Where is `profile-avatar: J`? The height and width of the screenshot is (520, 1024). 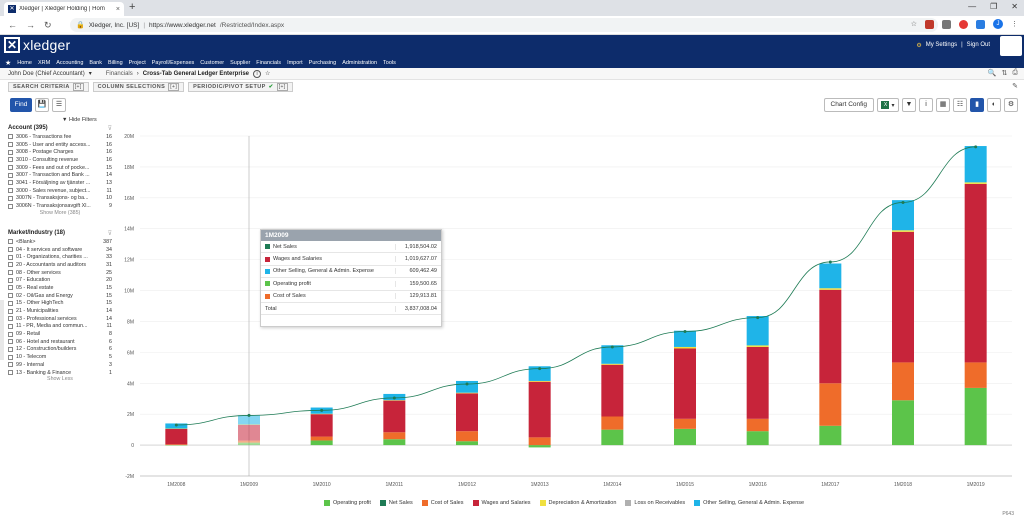 profile-avatar: J is located at coordinates (998, 24).